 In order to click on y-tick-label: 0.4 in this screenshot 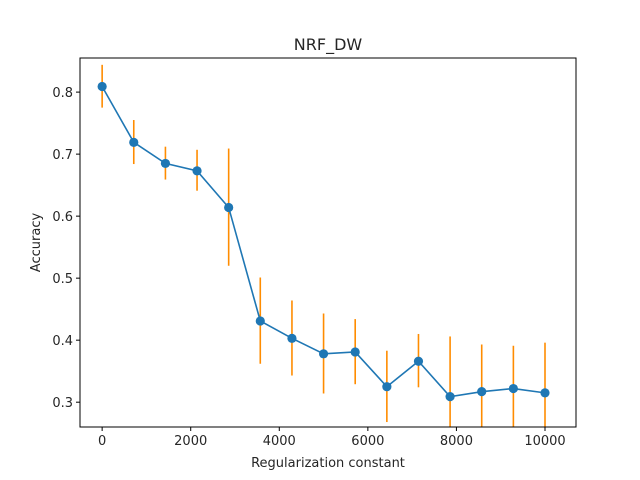, I will do `click(62, 341)`.